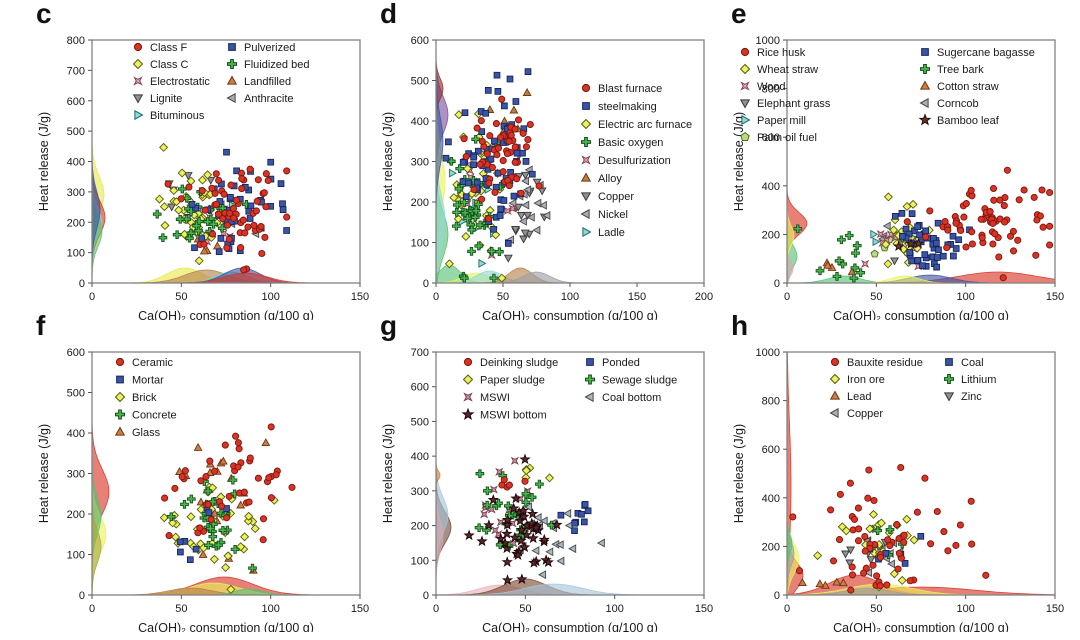  I want to click on legend-label: Copper, so click(616, 197).